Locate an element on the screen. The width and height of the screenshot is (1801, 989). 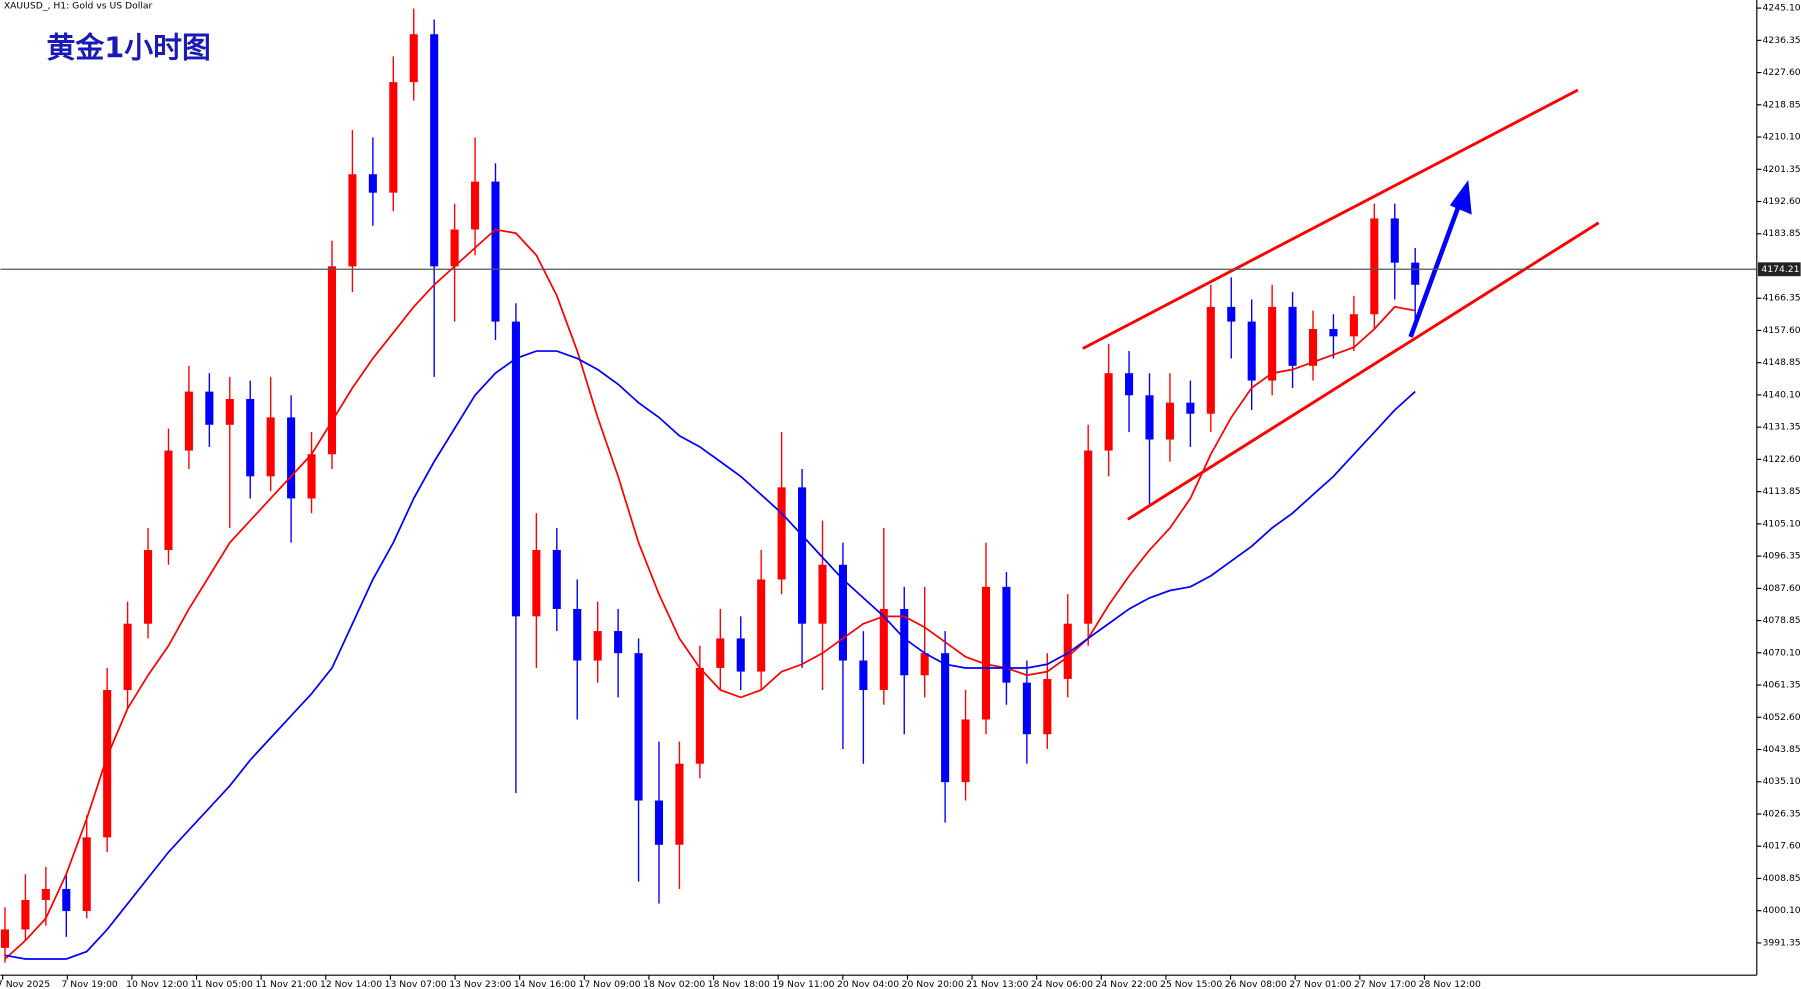
x-tick-label: 24 Nov 06:00 is located at coordinates (1062, 984).